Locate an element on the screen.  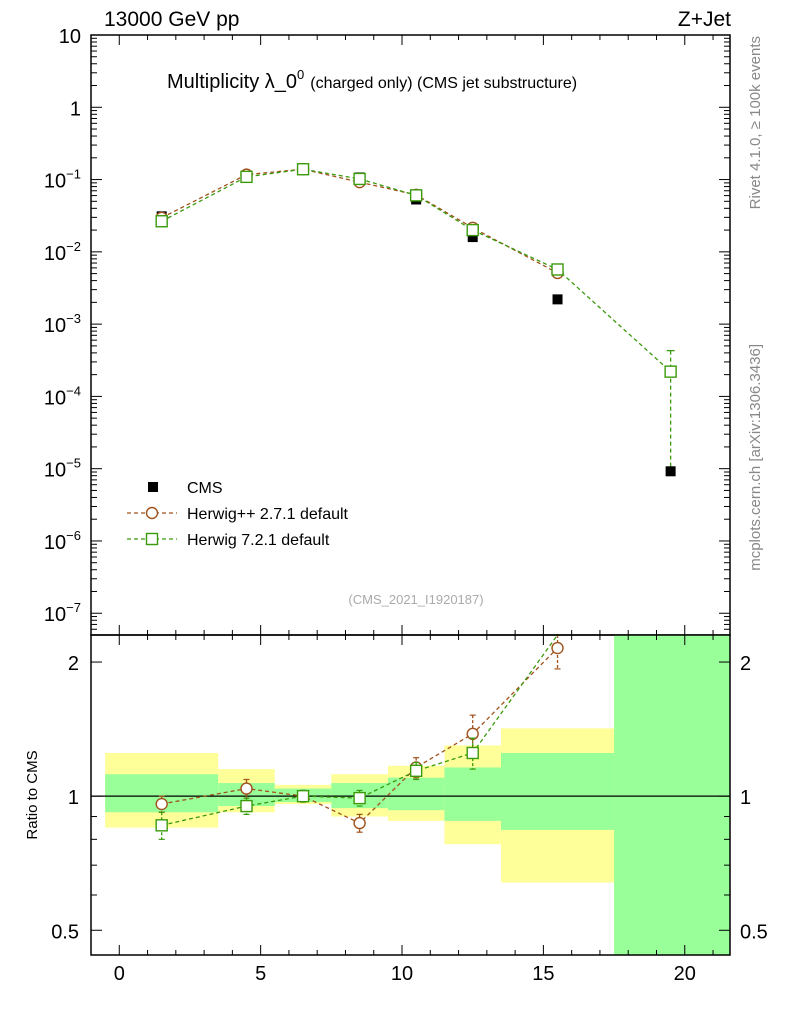
main-ytick-label-exponent: −5 is located at coordinates (73, 463).